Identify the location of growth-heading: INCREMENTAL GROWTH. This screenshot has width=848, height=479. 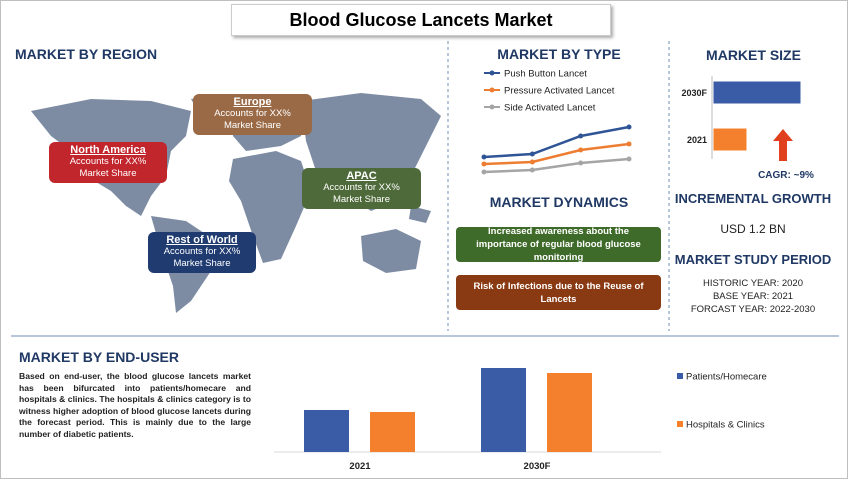
(753, 198).